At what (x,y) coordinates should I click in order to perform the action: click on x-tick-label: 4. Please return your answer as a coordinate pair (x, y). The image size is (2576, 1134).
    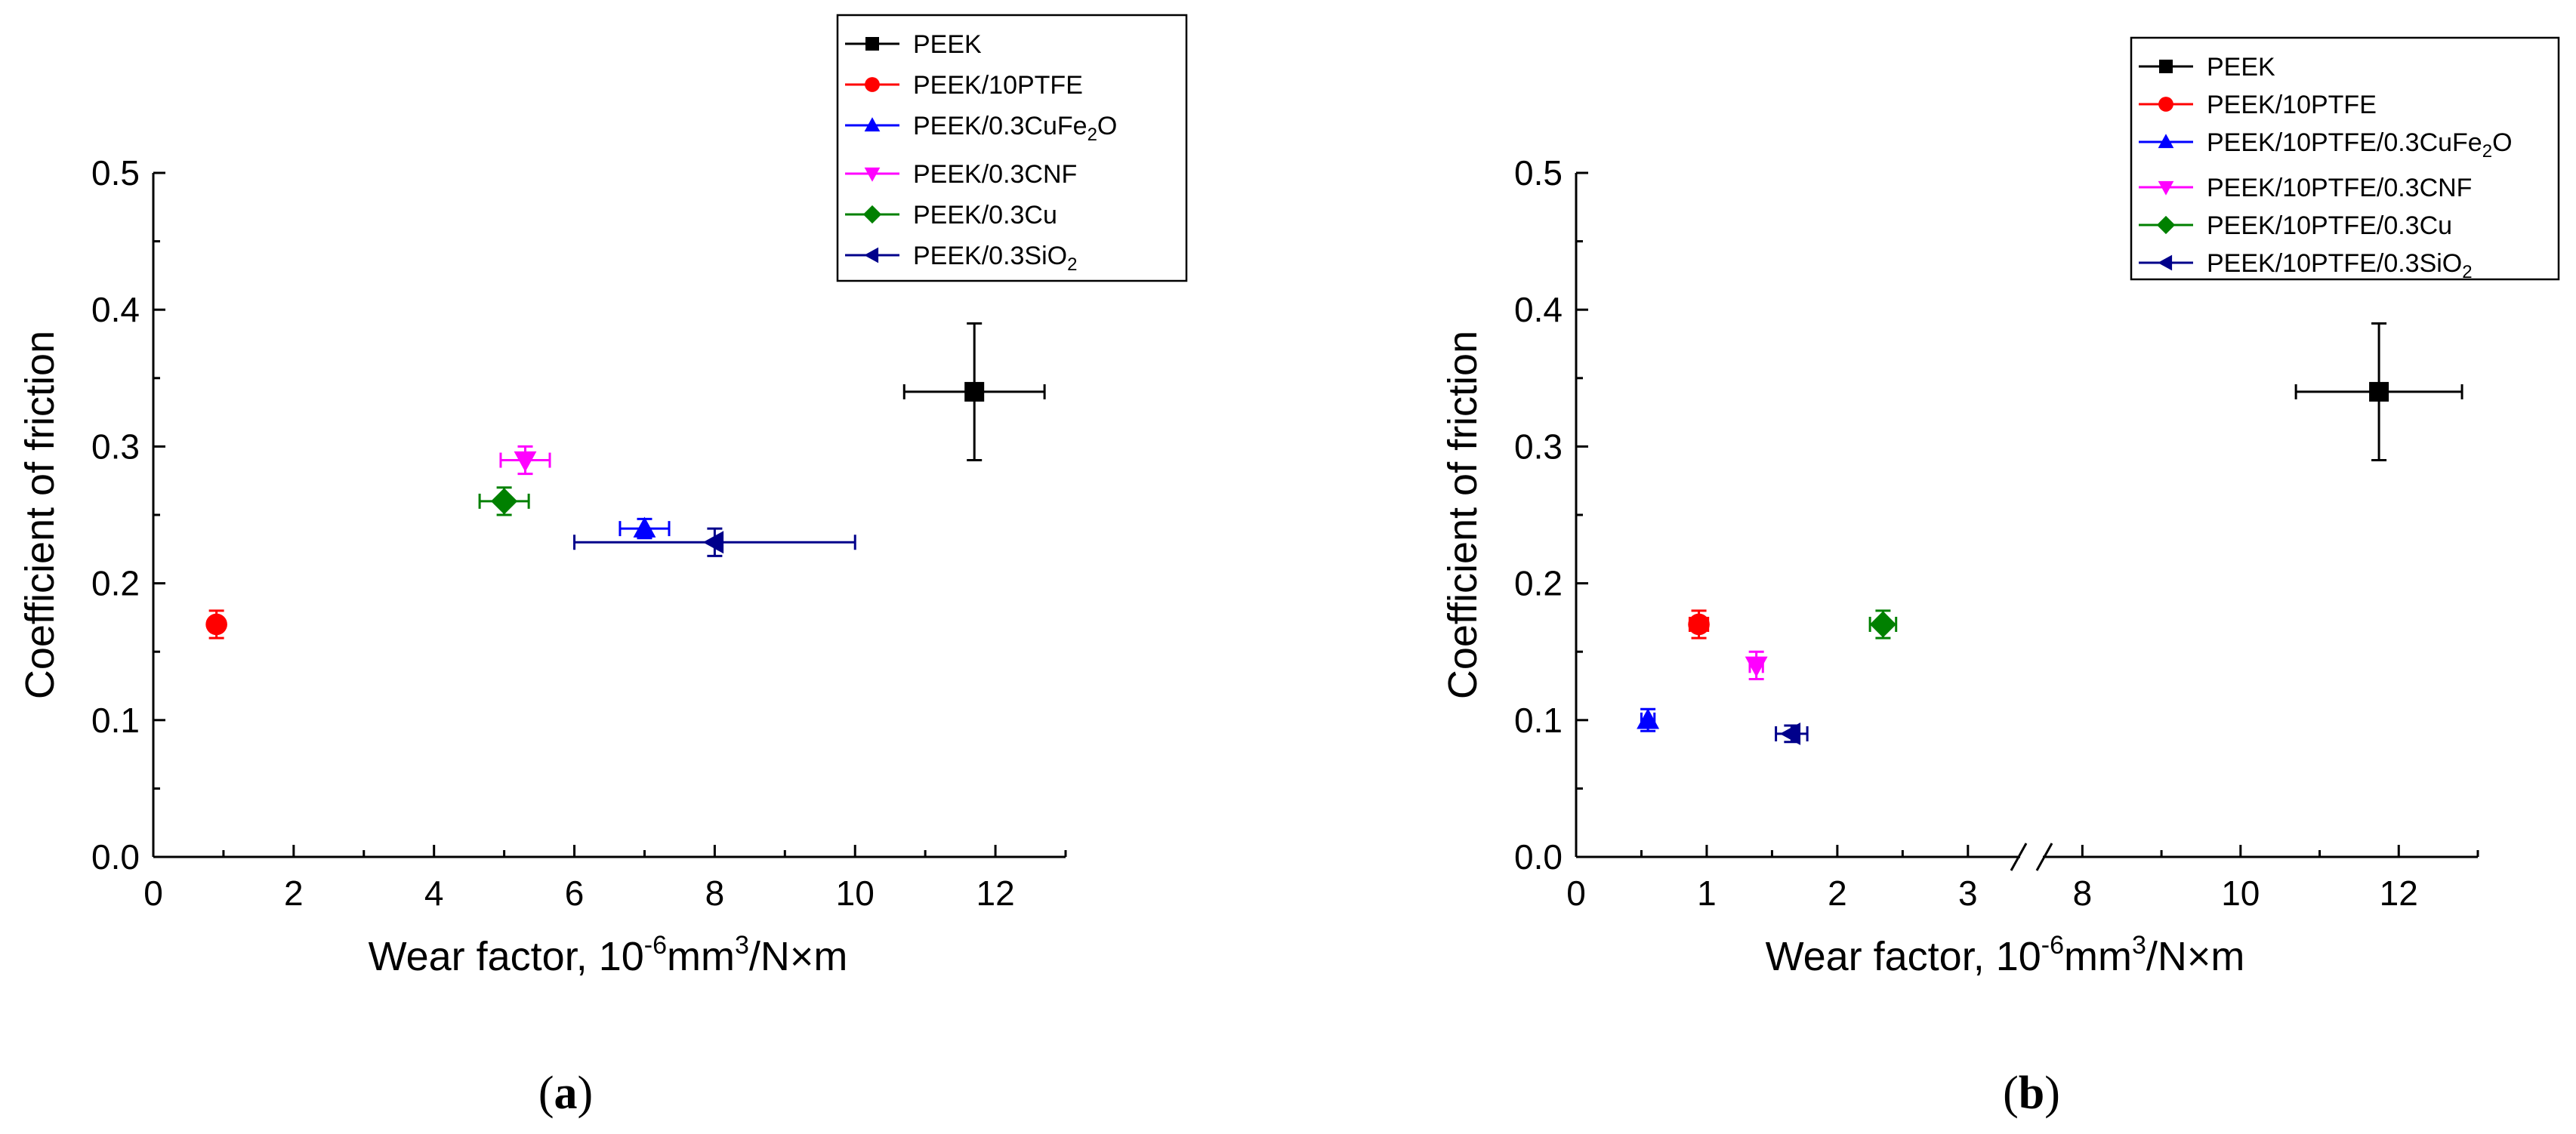
    Looking at the image, I should click on (434, 894).